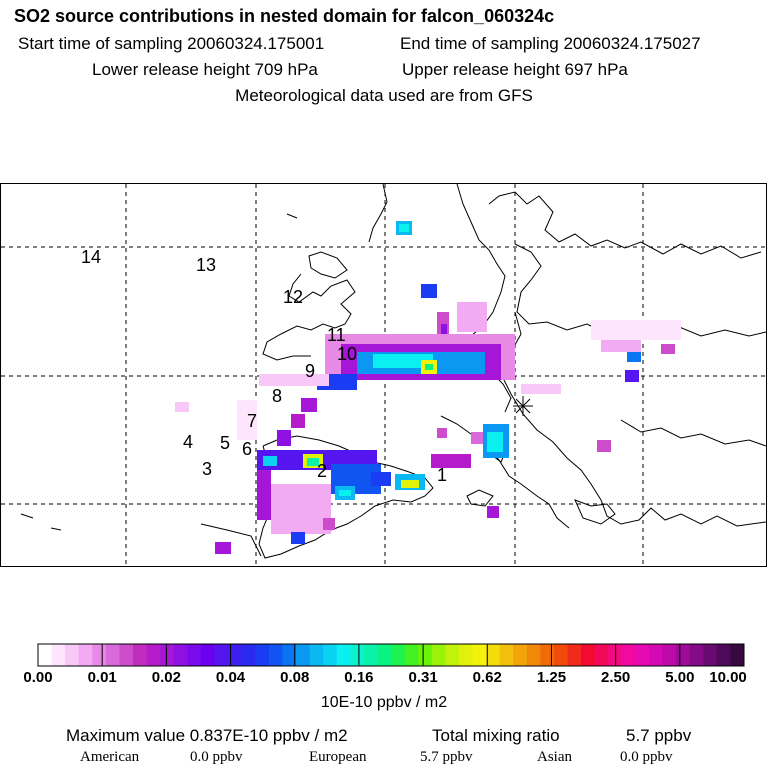 This screenshot has width=768, height=768. Describe the element at coordinates (659, 735) in the screenshot. I see `total-mixing-value: 5.7 ppbv` at that location.